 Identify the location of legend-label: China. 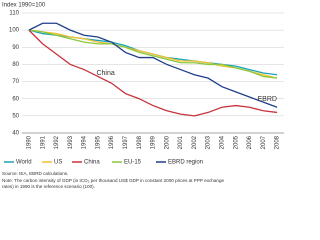
(92, 163).